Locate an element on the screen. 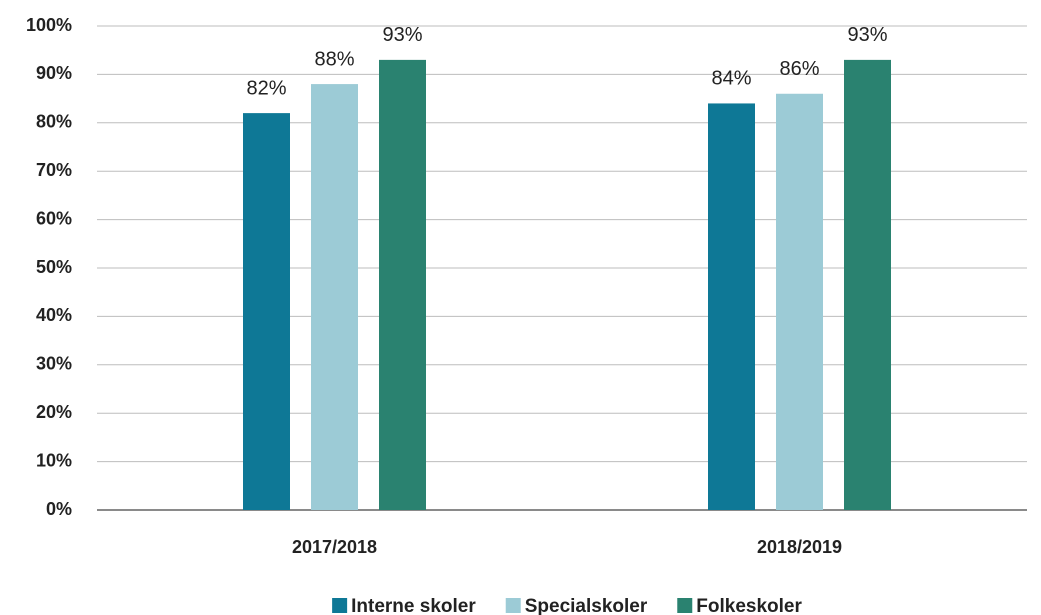 This screenshot has height=615, width=1041. y-tick-label: 80% is located at coordinates (54, 122).